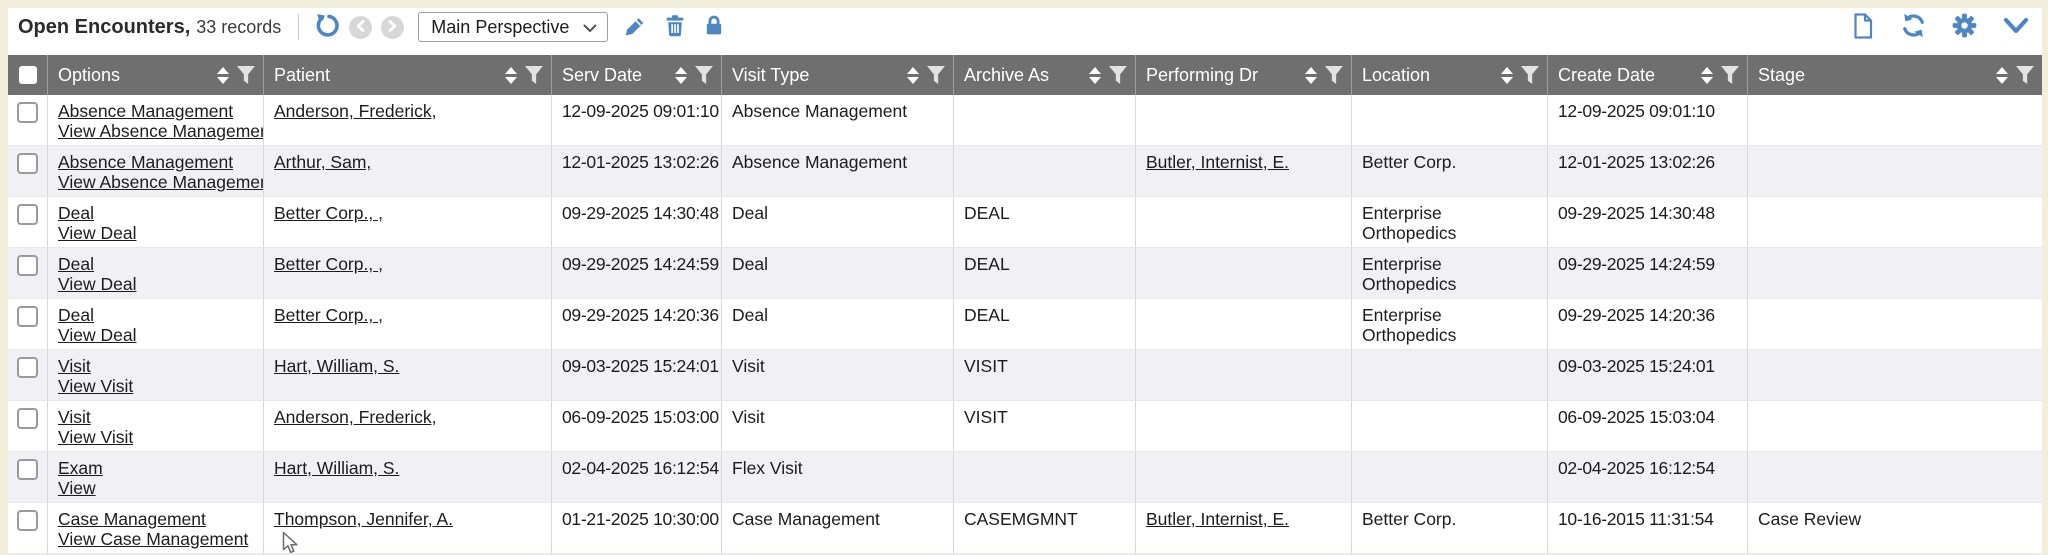 The width and height of the screenshot is (2048, 555). I want to click on create-date-cell: 10-16-2015 11:31:54, so click(1648, 528).